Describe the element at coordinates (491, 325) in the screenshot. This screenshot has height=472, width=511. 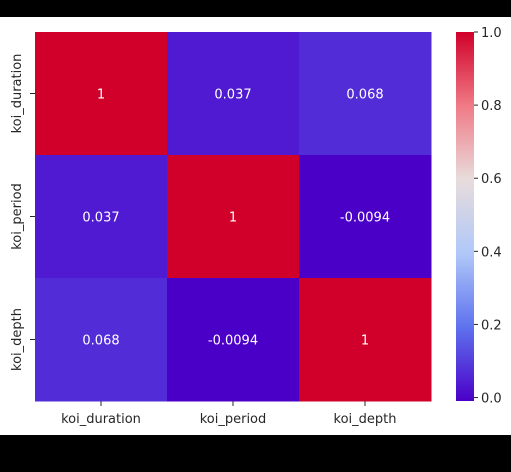
I see `colorbar-tick-label: 0.2` at that location.